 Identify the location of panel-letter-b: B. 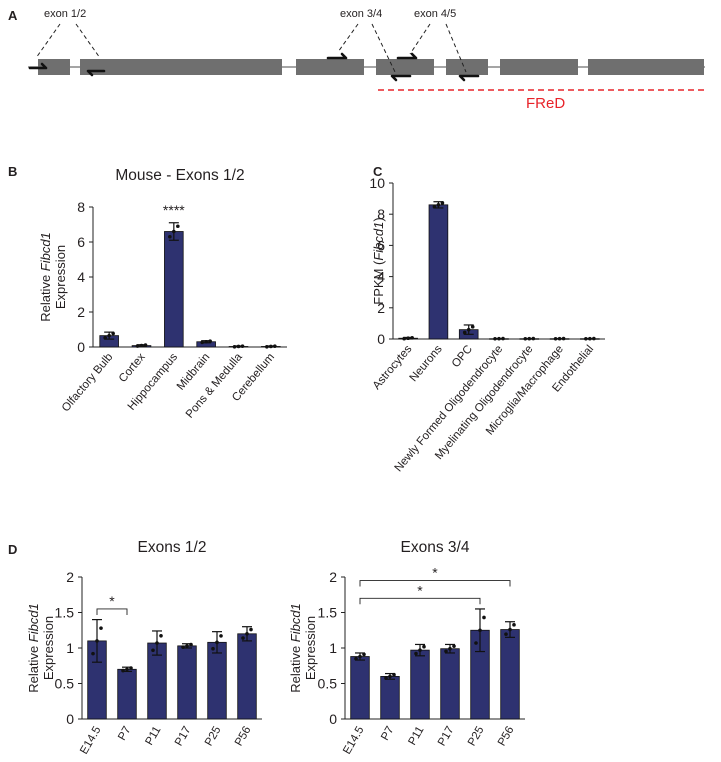
(12, 171).